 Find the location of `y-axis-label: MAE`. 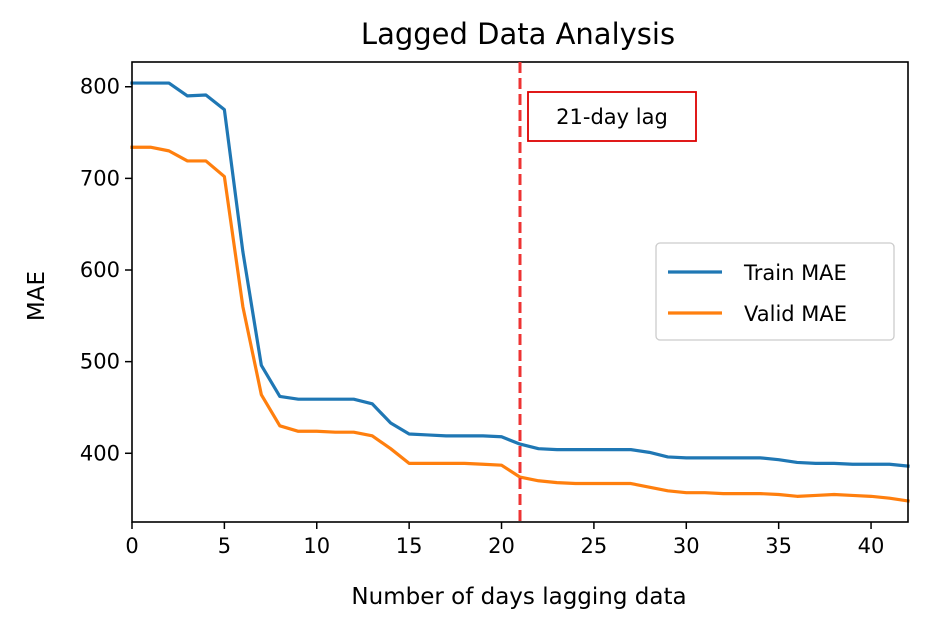

y-axis-label: MAE is located at coordinates (37, 296).